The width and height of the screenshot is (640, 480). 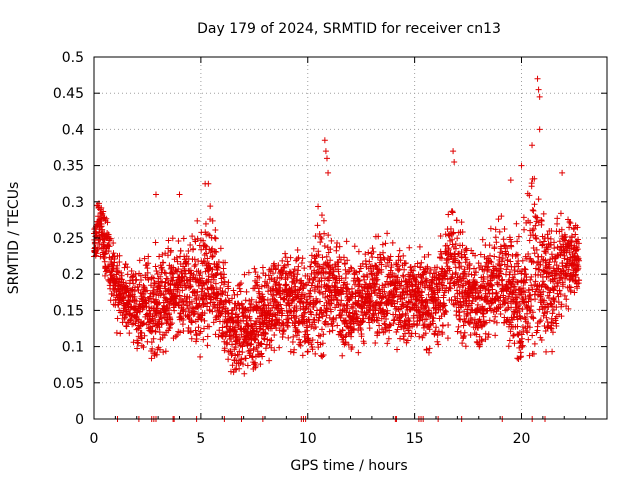 I want to click on y-tick-label: 0.45, so click(x=68, y=94).